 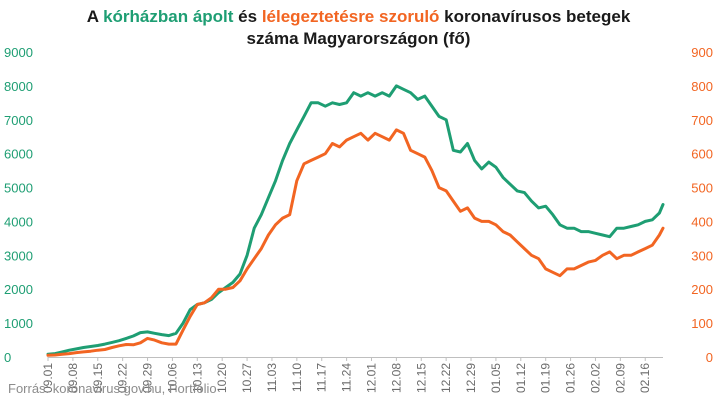 I want to click on x-tick-label: 10.13, so click(x=197, y=378).